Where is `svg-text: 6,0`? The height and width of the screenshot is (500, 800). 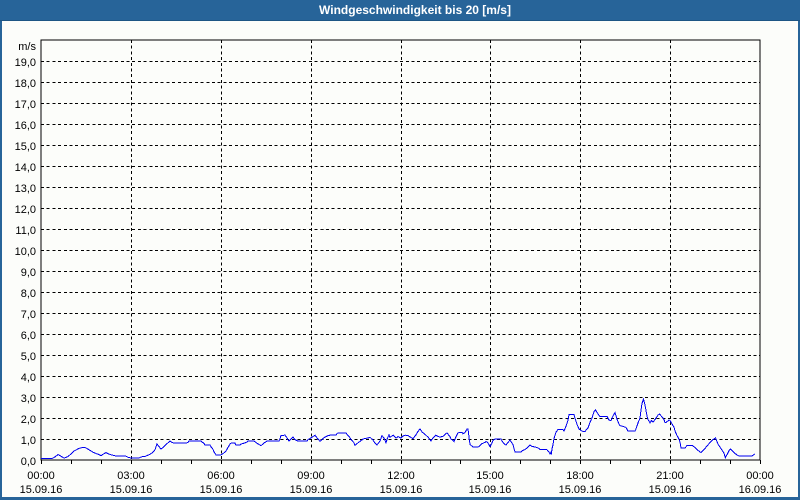
svg-text: 6,0 is located at coordinates (28, 336).